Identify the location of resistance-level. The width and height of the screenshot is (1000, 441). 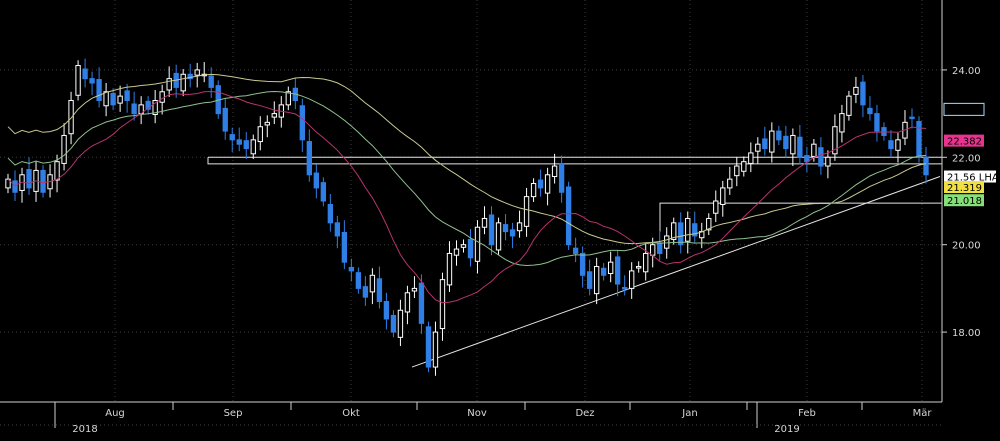
(574, 161).